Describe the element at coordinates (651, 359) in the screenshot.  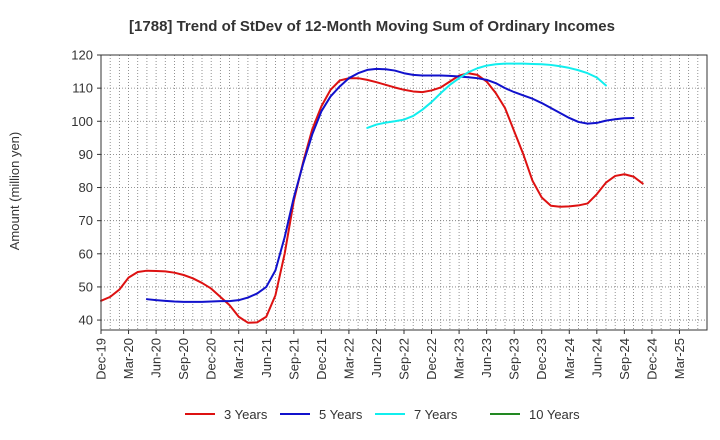
I see `x-tick-label: Dec-24` at that location.